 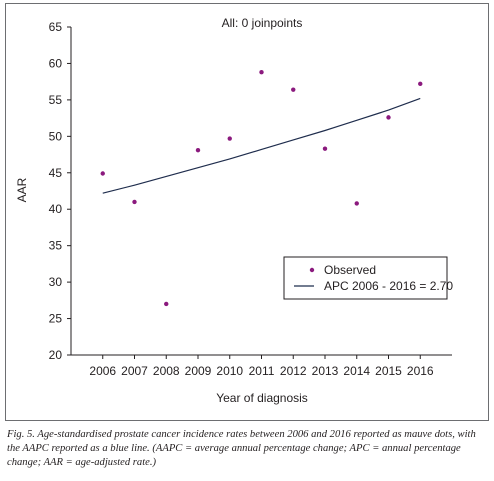 What do you see at coordinates (56, 27) in the screenshot?
I see `y-tick-label: 65` at bounding box center [56, 27].